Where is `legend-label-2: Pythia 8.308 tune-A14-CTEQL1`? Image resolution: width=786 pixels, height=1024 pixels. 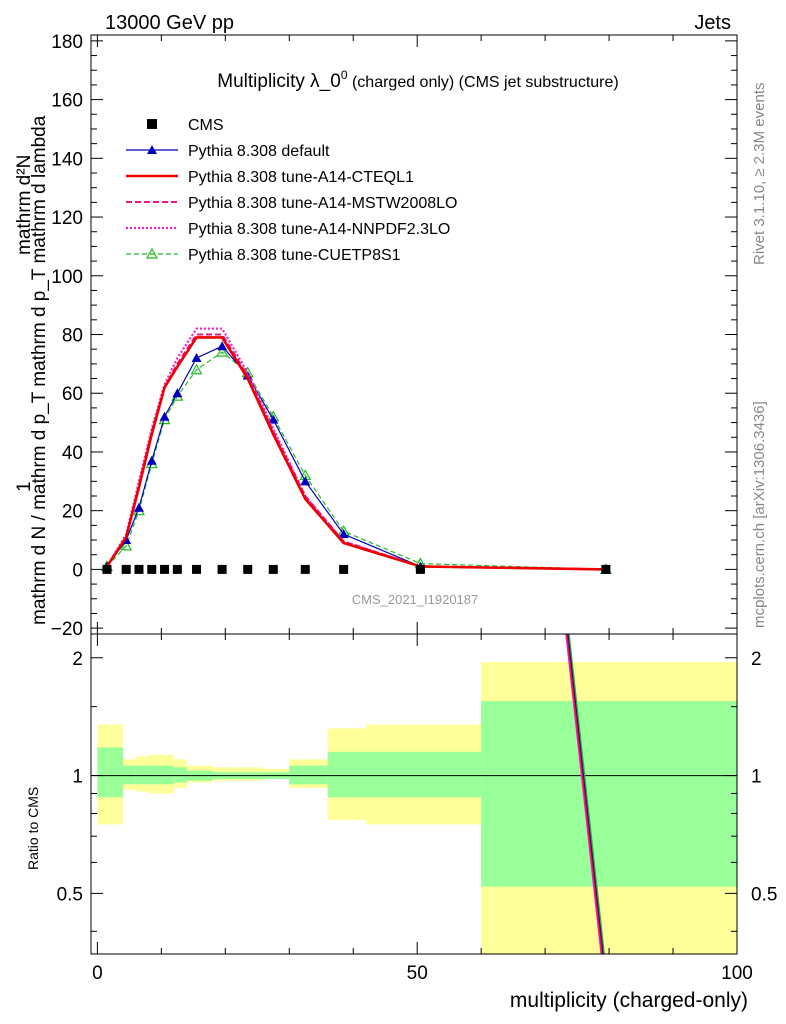
legend-label-2: Pythia 8.308 tune-A14-CTEQL1 is located at coordinates (301, 177).